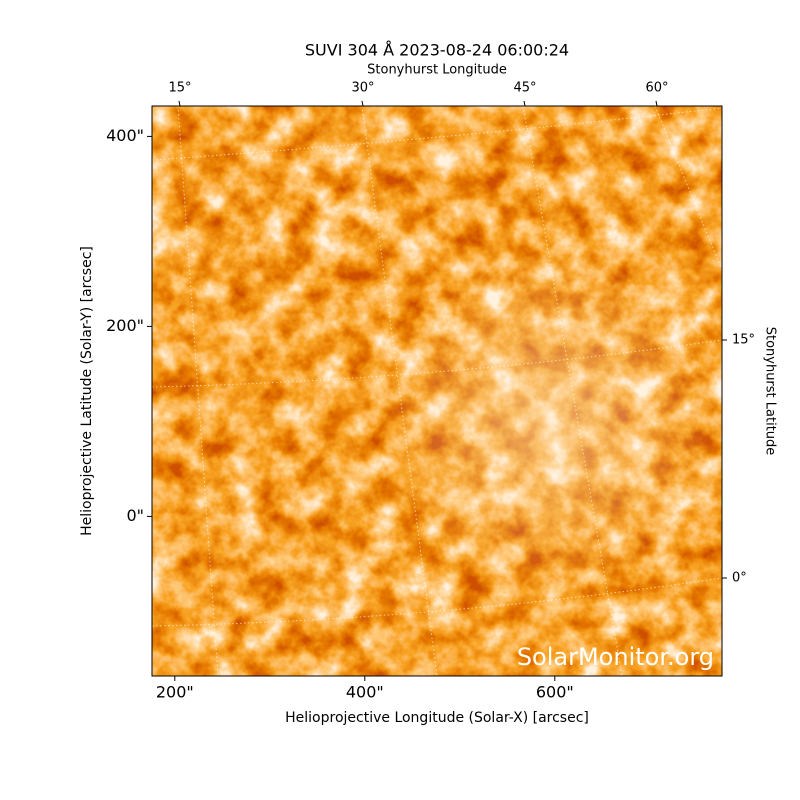 The height and width of the screenshot is (800, 800). I want to click on y-tick-label: 400", so click(125, 135).